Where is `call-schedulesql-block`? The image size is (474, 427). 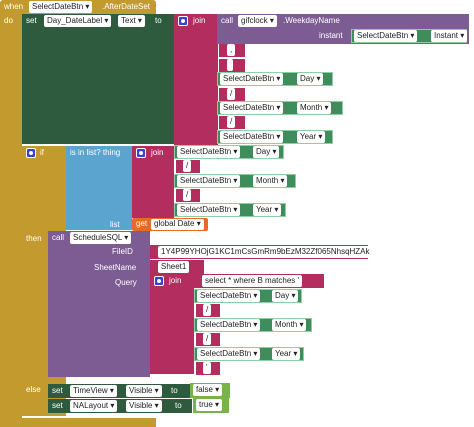 call-schedulesql-block is located at coordinates (99, 304).